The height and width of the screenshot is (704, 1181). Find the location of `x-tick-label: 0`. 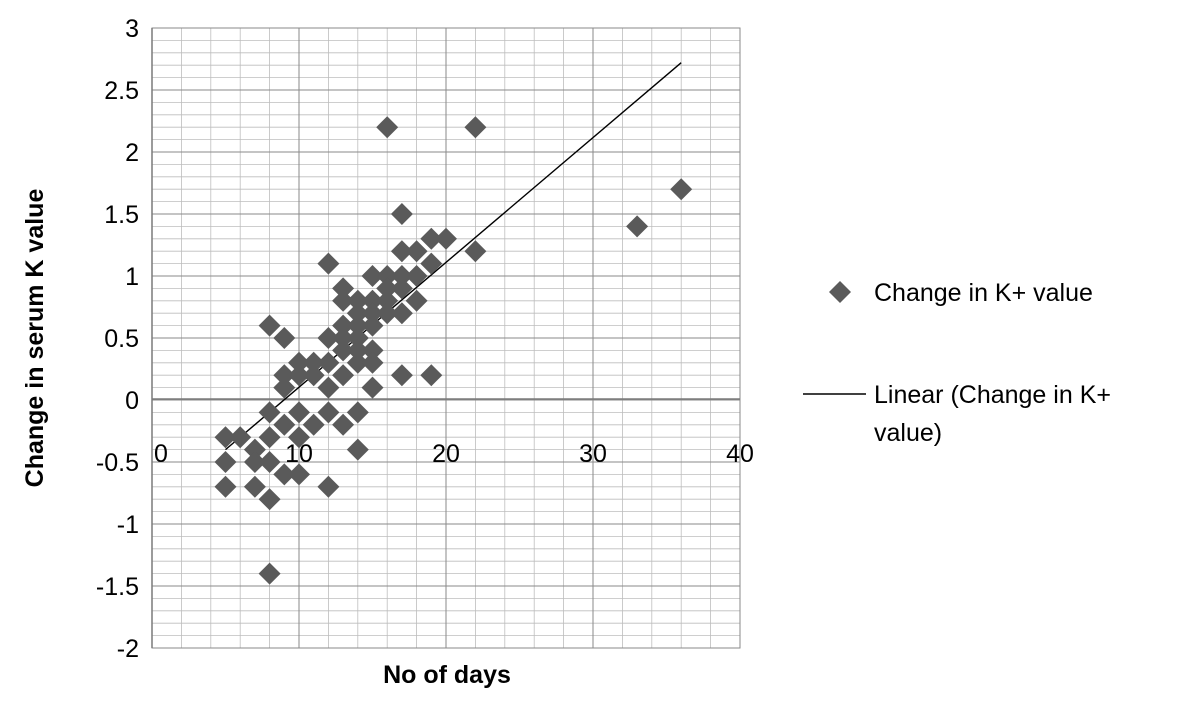

x-tick-label: 0 is located at coordinates (161, 454).